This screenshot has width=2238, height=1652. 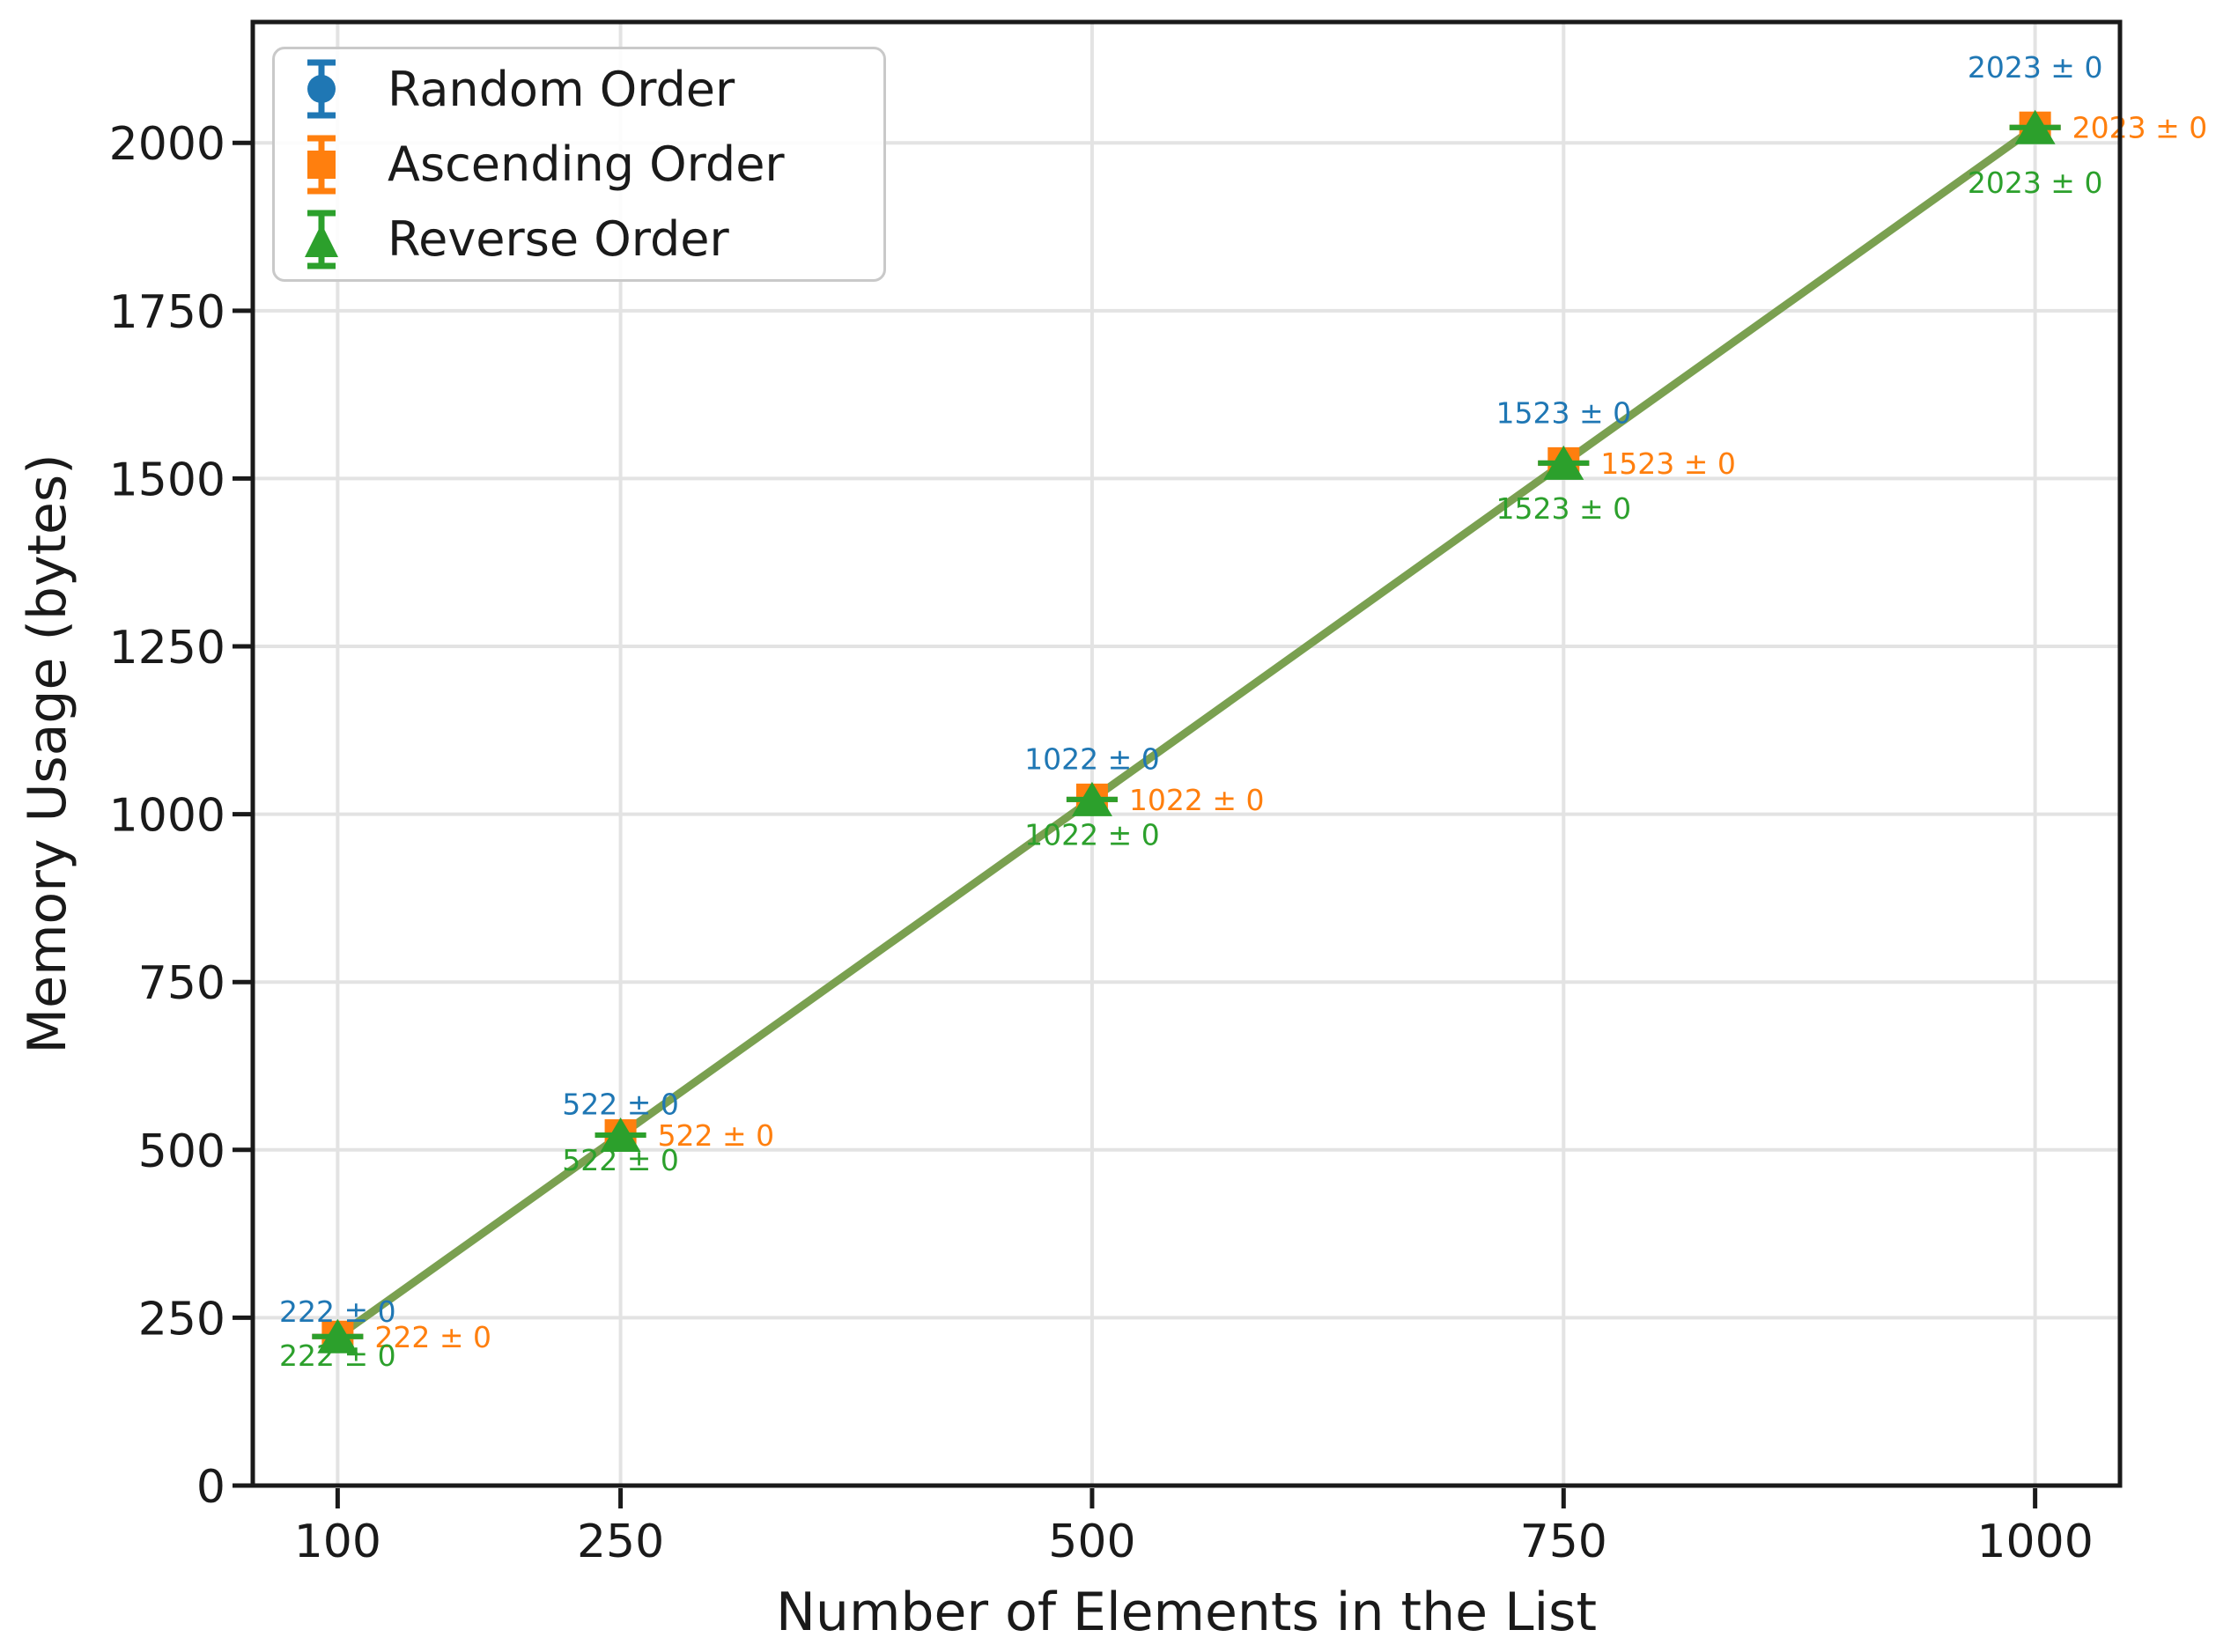 I want to click on y-tick-label: 2000, so click(x=167, y=144).